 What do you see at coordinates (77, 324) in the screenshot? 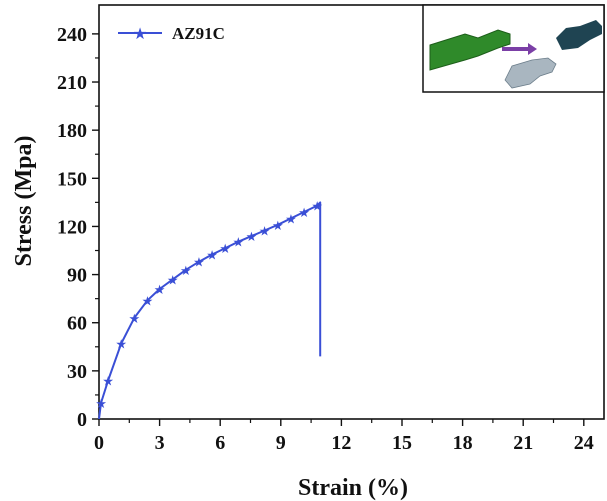
I see `y-tick-label: 60` at bounding box center [77, 324].